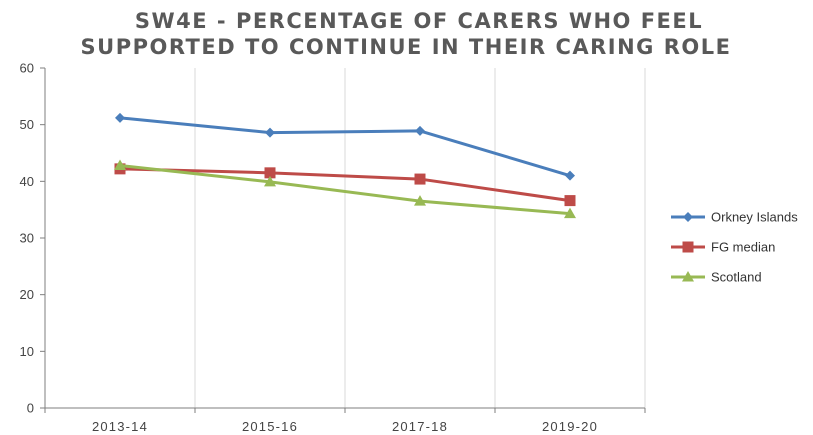 The width and height of the screenshot is (813, 435). I want to click on x-tick-label: 2013-14, so click(120, 426).